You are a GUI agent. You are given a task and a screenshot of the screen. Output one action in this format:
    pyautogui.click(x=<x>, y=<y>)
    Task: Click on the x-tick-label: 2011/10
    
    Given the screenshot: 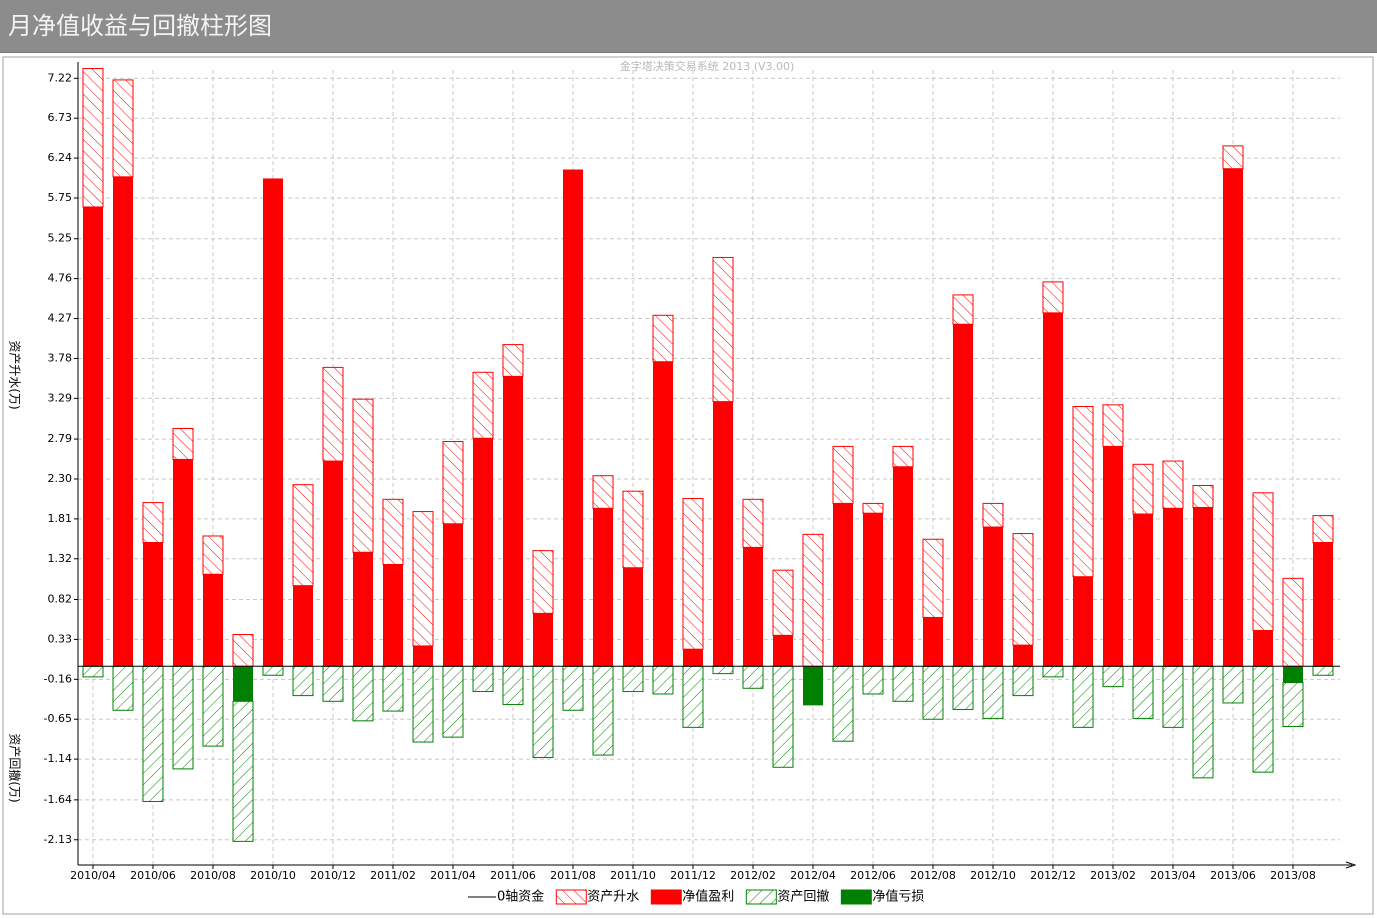 What is the action you would take?
    pyautogui.click(x=633, y=875)
    